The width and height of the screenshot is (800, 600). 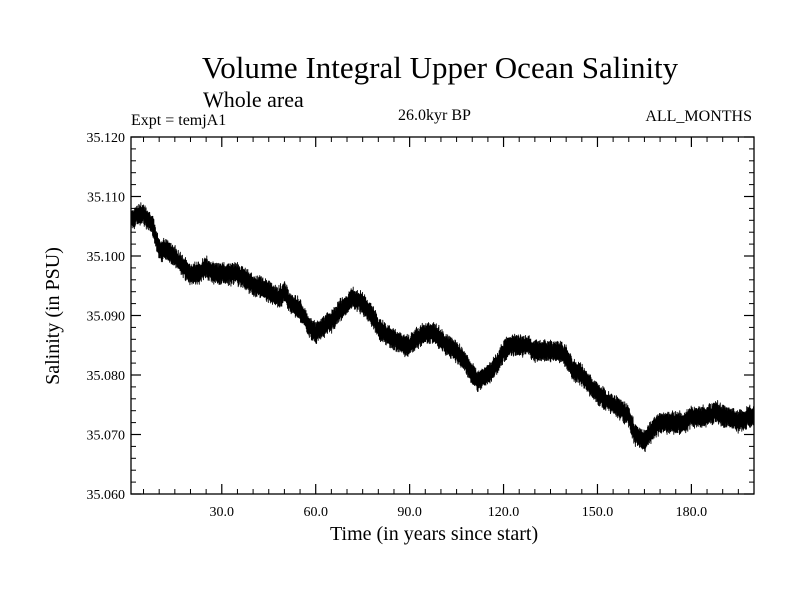 What do you see at coordinates (253, 99) in the screenshot?
I see `chart-subtitle: Whole area` at bounding box center [253, 99].